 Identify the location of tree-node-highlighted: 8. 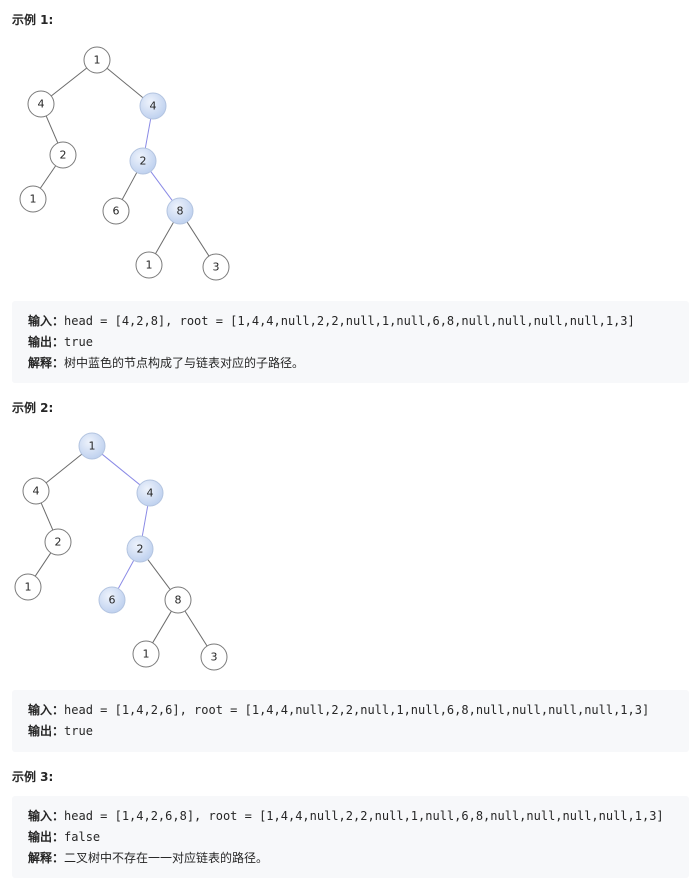
(180, 211).